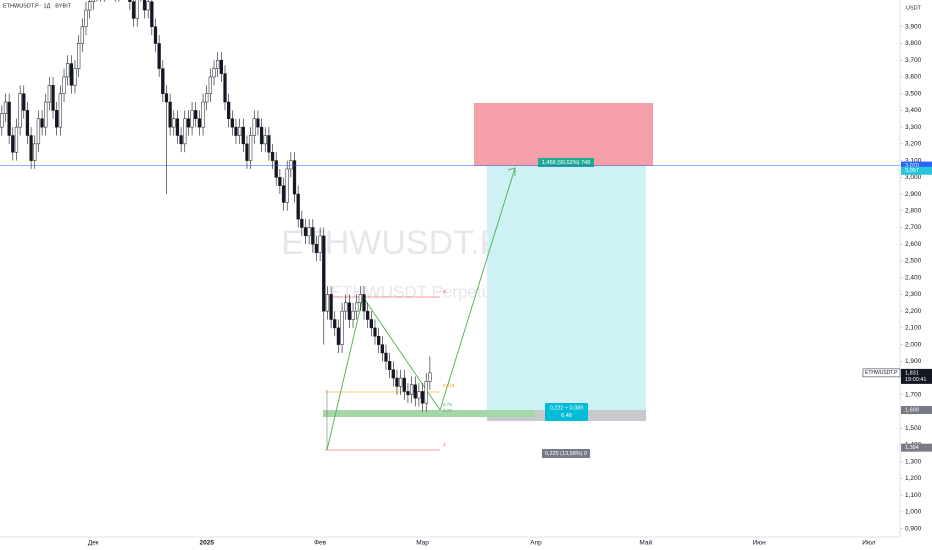  Describe the element at coordinates (447, 404) in the screenshot. I see `fib-label: 0,75` at that location.